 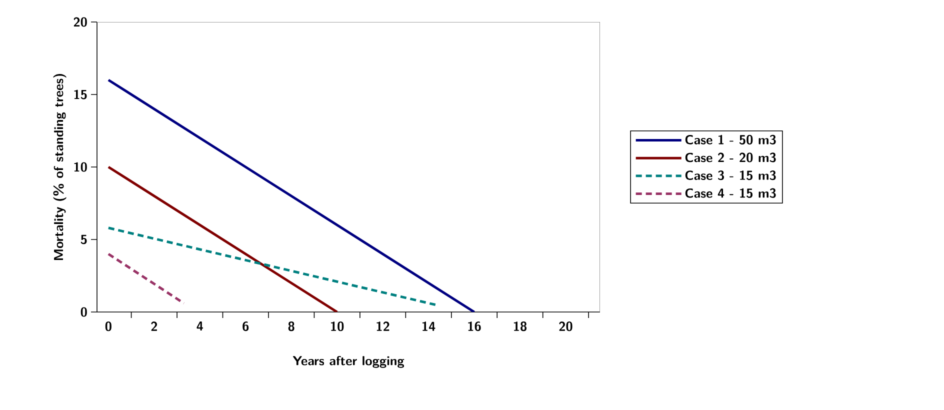 I want to click on x-tick-label: 18, so click(x=520, y=327).